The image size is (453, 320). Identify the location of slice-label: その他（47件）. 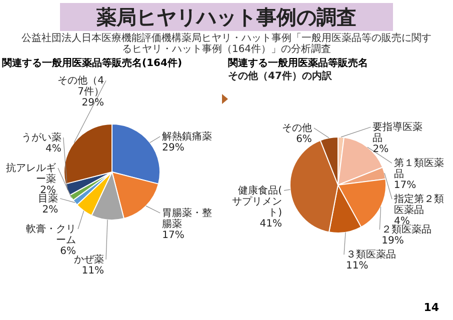
(81, 86).